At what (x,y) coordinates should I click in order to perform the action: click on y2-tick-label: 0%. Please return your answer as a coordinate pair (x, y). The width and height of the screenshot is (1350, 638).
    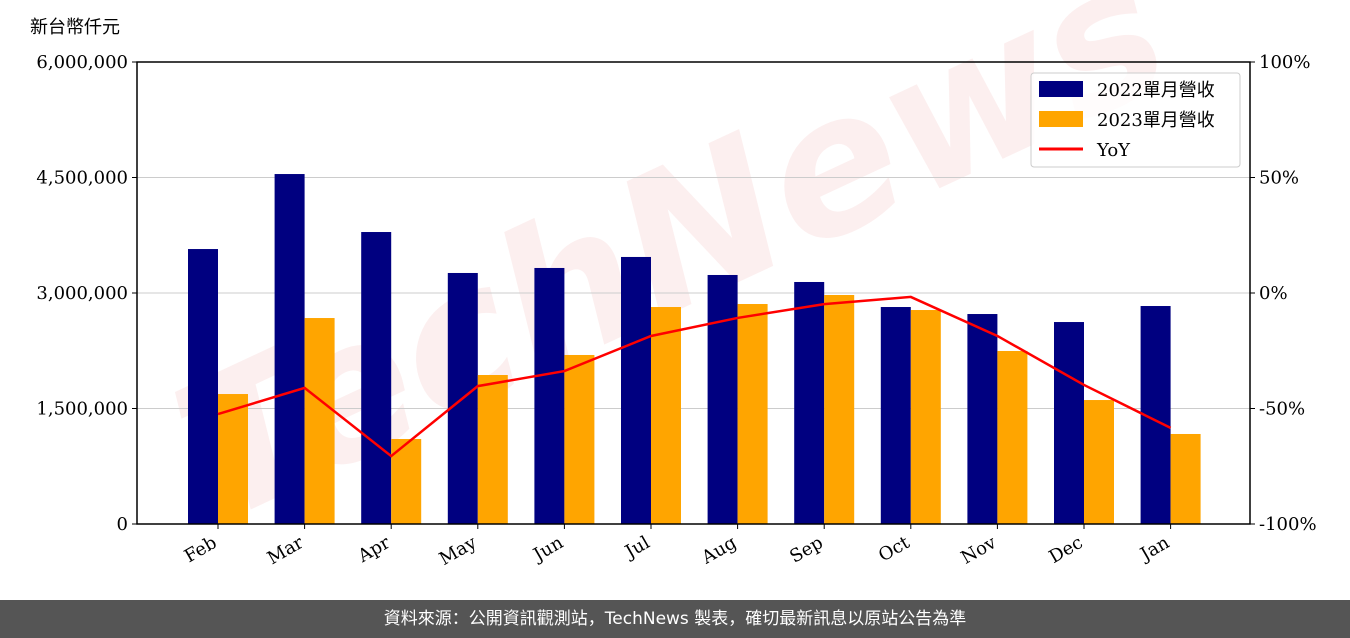
    Looking at the image, I should click on (1273, 293).